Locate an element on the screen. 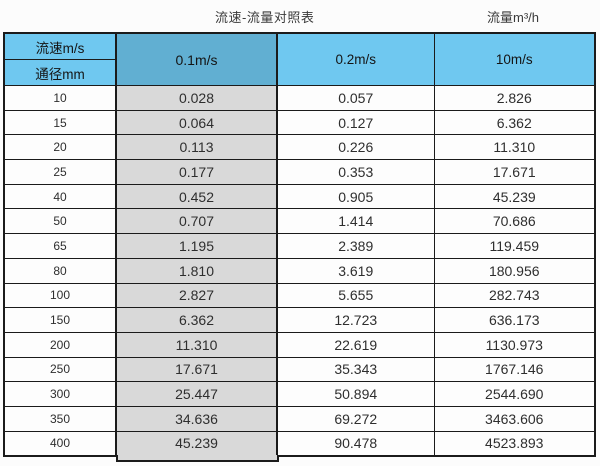 Image resolution: width=600 pixels, height=466 pixels. flow-unit-label: 流量m³/h is located at coordinates (513, 17).